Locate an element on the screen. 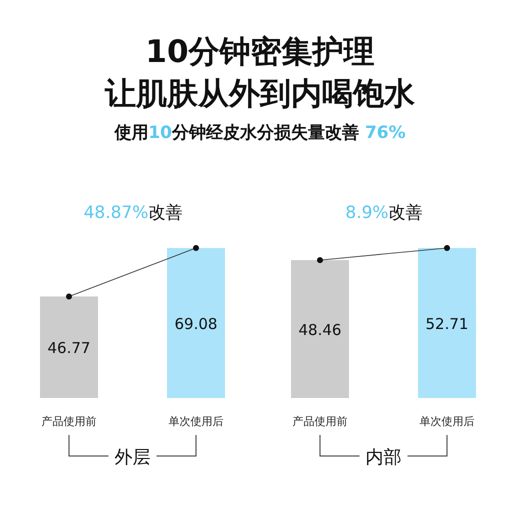 The width and height of the screenshot is (520, 520). x-axis-title: 内部 is located at coordinates (384, 457).